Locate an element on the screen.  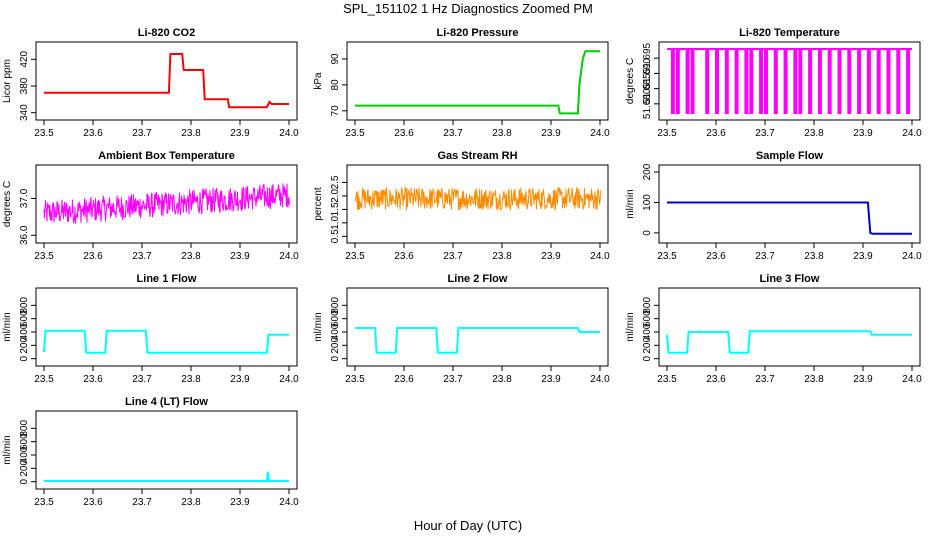
y-axis-label: percent is located at coordinates (318, 204).